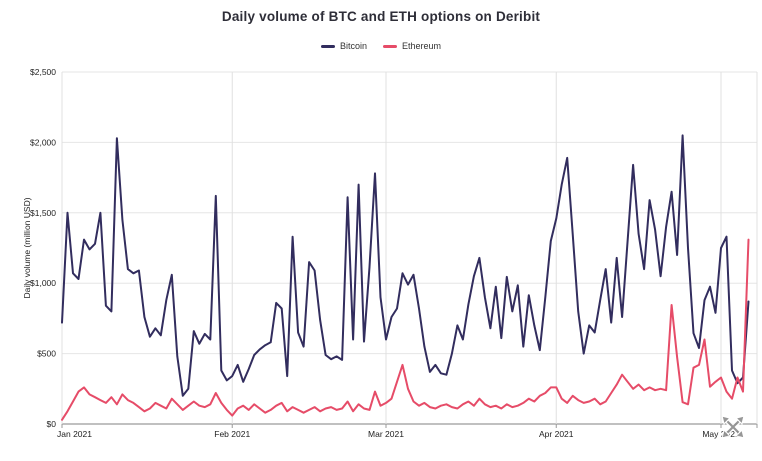  What do you see at coordinates (74, 434) in the screenshot?
I see `x-tick-label: Jan 2021` at bounding box center [74, 434].